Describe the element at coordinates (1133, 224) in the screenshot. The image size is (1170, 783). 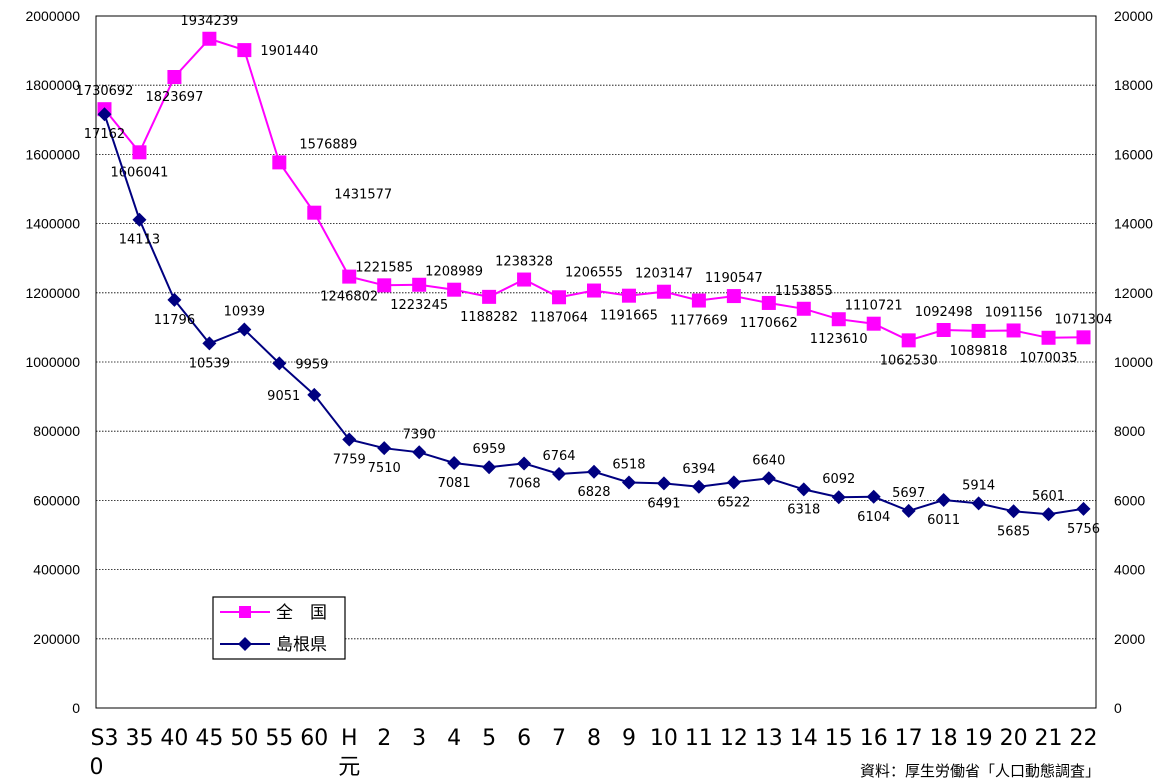
I see `y-right-tick-label: 14000` at that location.